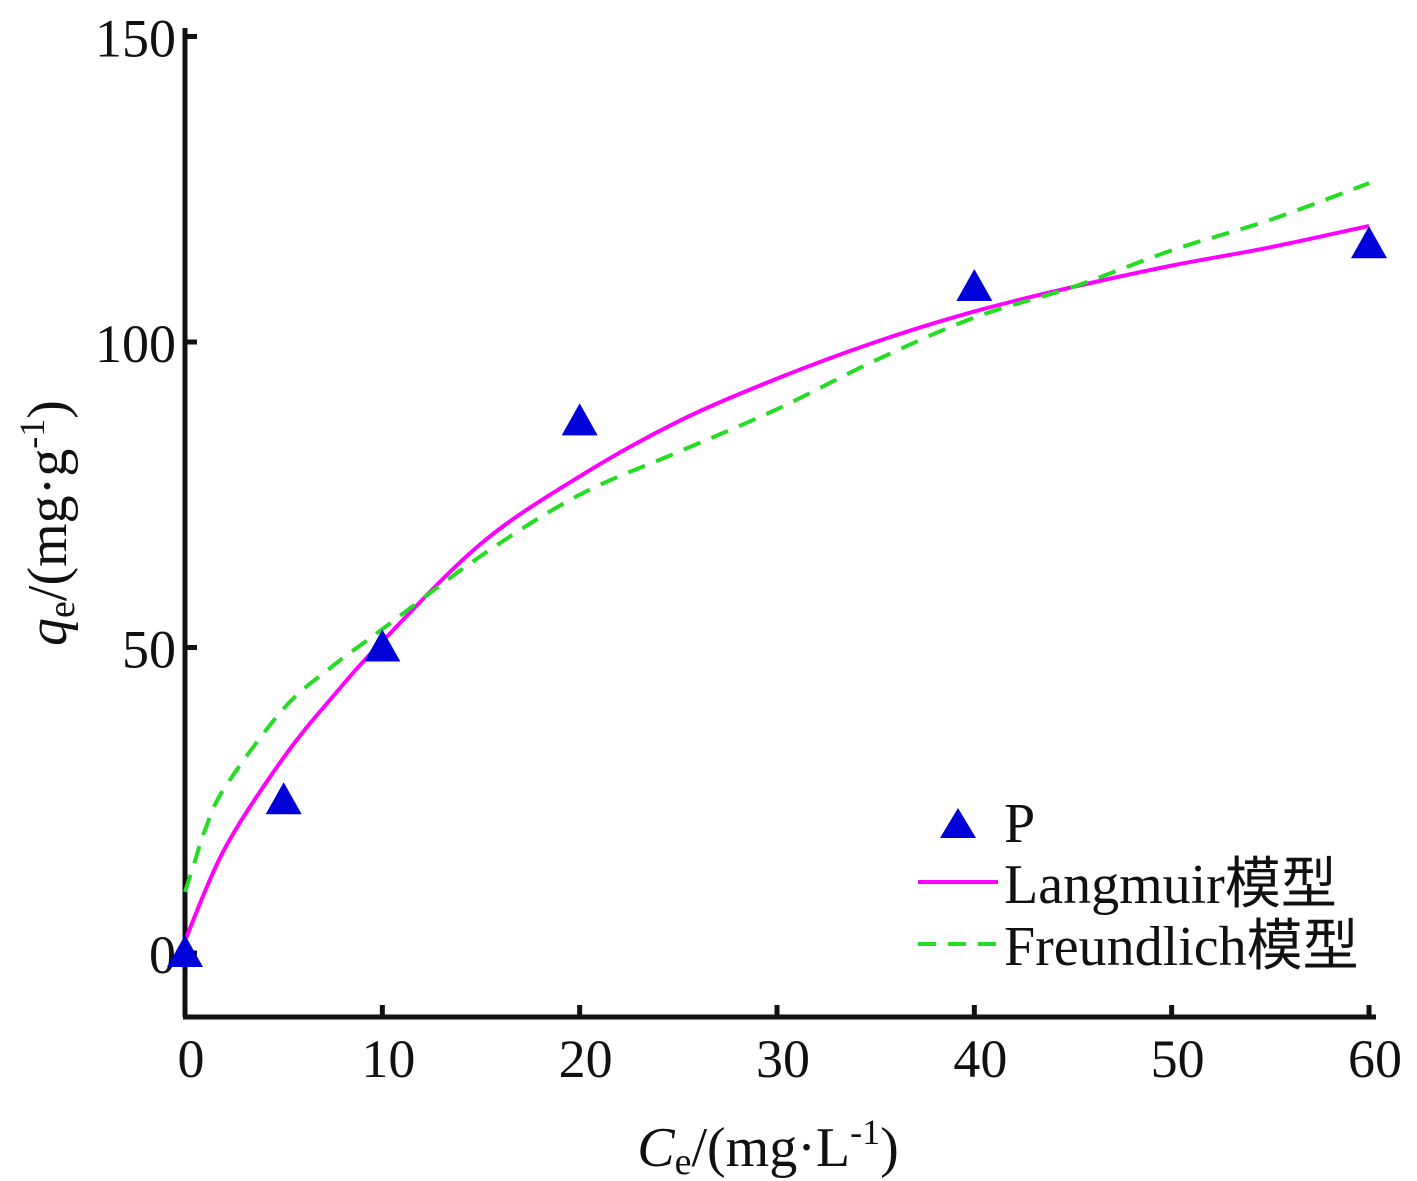 This screenshot has height=1181, width=1417. Describe the element at coordinates (987, 824) in the screenshot. I see `legend-item-p: P` at that location.